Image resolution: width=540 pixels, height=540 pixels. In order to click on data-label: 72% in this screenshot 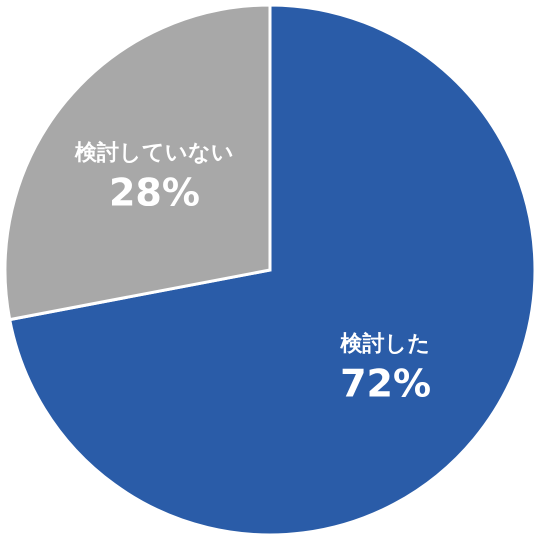, I will do `click(386, 384)`.